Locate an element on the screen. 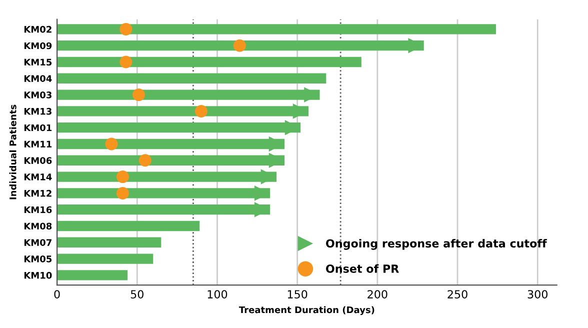  x-tick-label: 50 is located at coordinates (137, 294).